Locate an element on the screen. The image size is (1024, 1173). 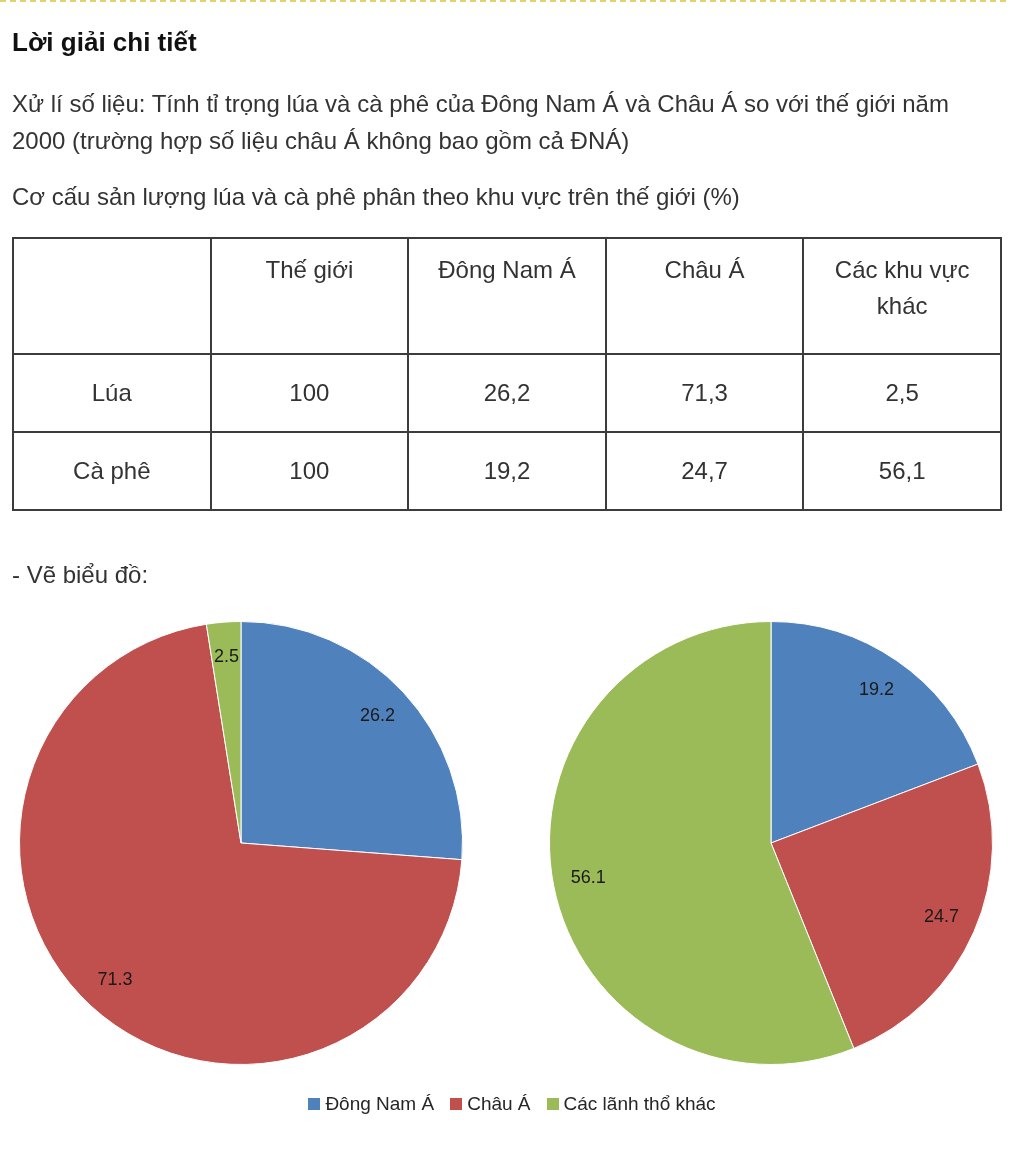
chart-title: - Vẽ biểu đồ: is located at coordinates (80, 575).